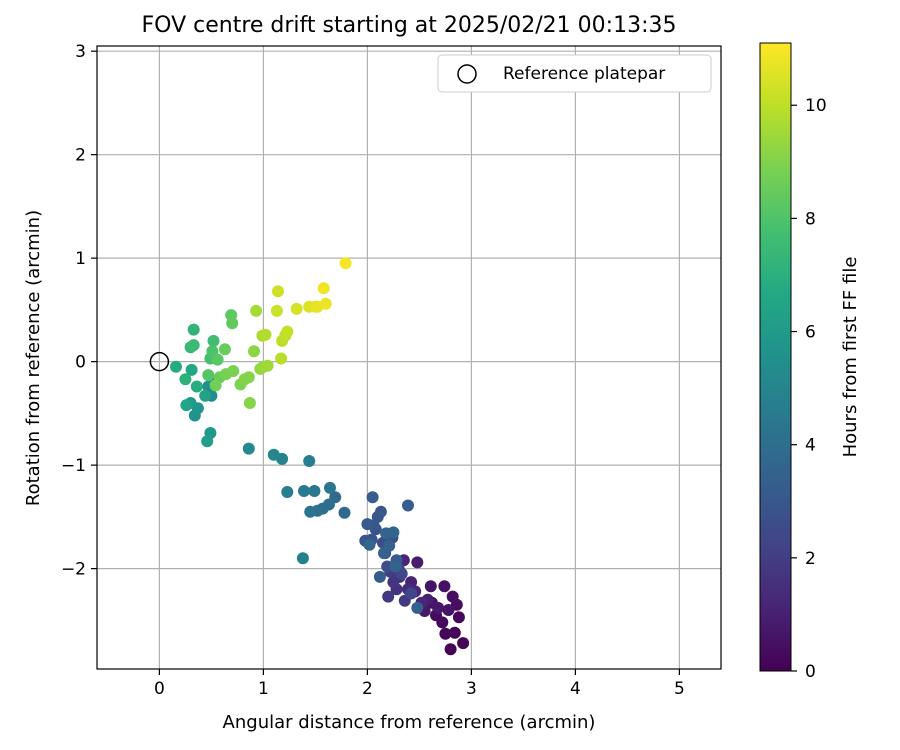  I want to click on y-axis-label: Rotation from reference (arcmin), so click(33, 358).